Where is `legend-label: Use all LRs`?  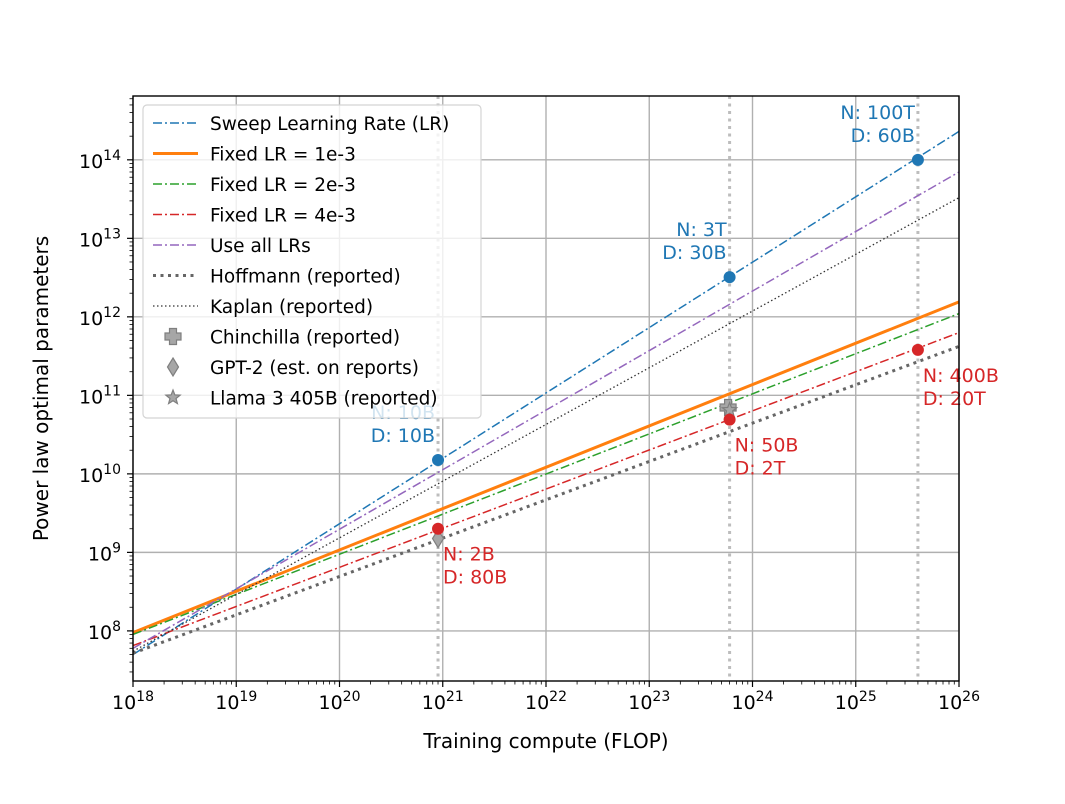 legend-label: Use all LRs is located at coordinates (260, 246).